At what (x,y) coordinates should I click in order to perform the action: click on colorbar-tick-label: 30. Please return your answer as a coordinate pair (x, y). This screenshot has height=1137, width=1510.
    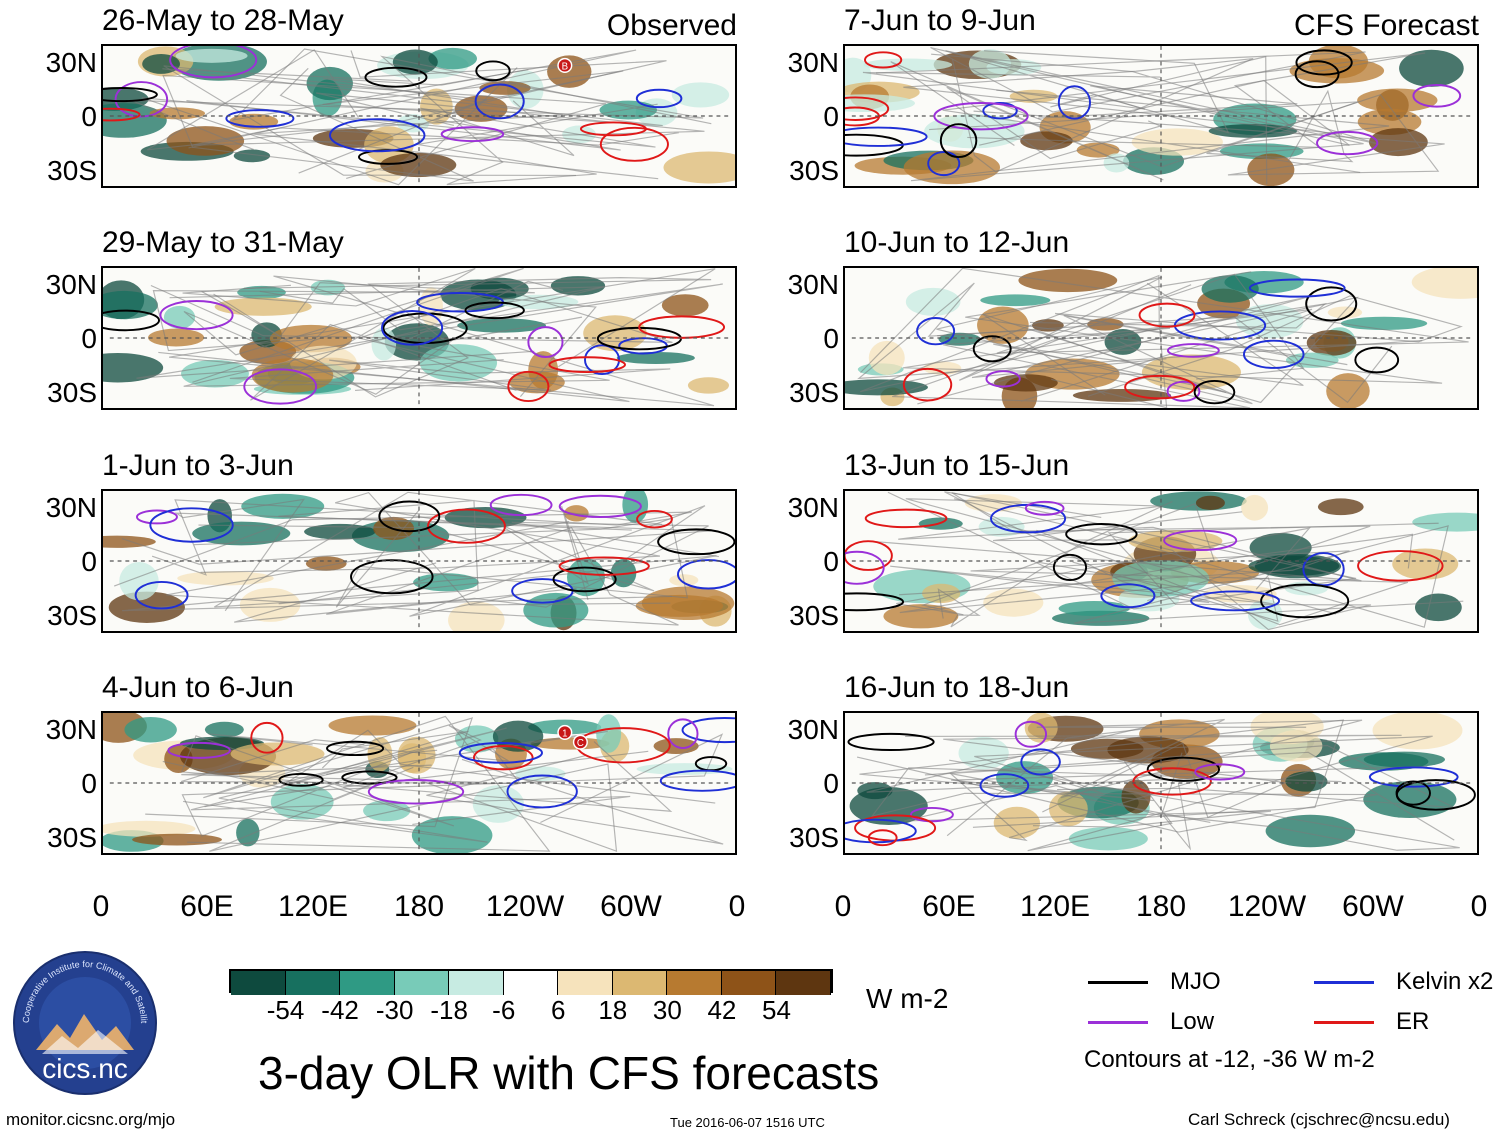
    Looking at the image, I should click on (667, 1010).